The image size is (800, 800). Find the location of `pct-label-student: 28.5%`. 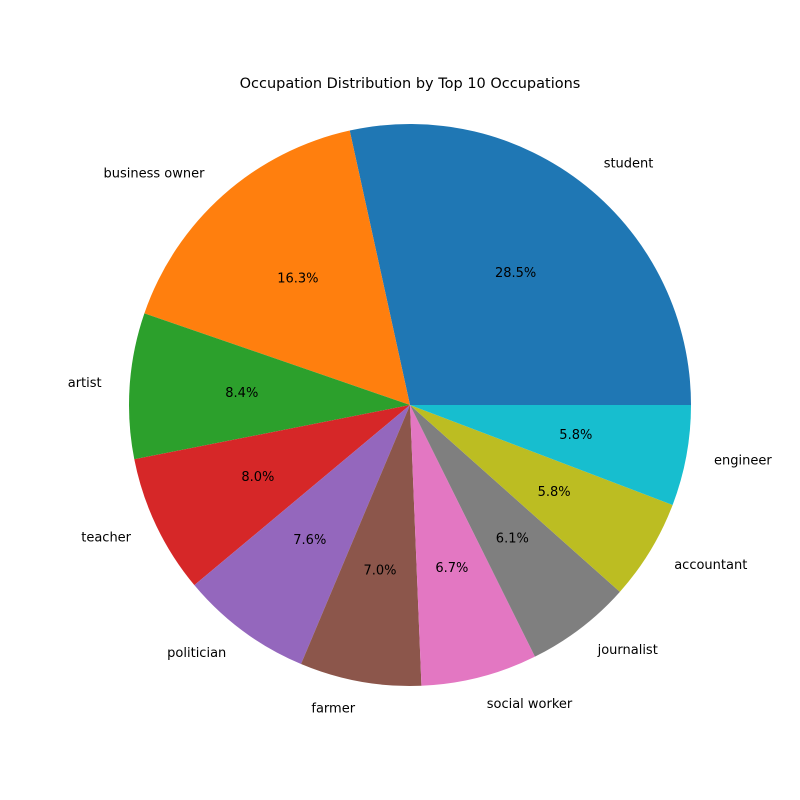

pct-label-student: 28.5% is located at coordinates (515, 273).